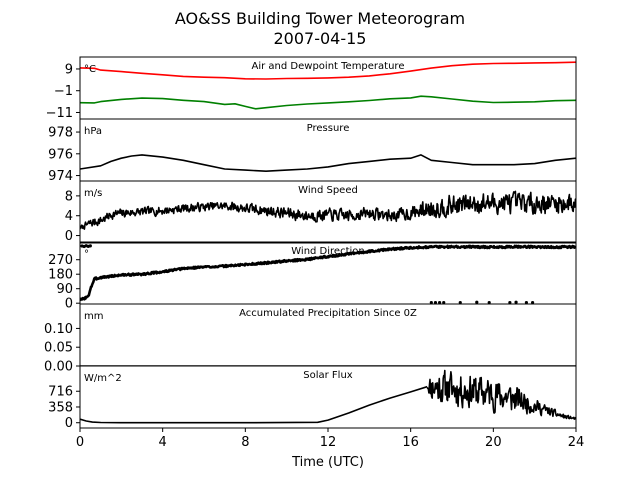  I want to click on x-tick-label-1: 4, so click(163, 442).